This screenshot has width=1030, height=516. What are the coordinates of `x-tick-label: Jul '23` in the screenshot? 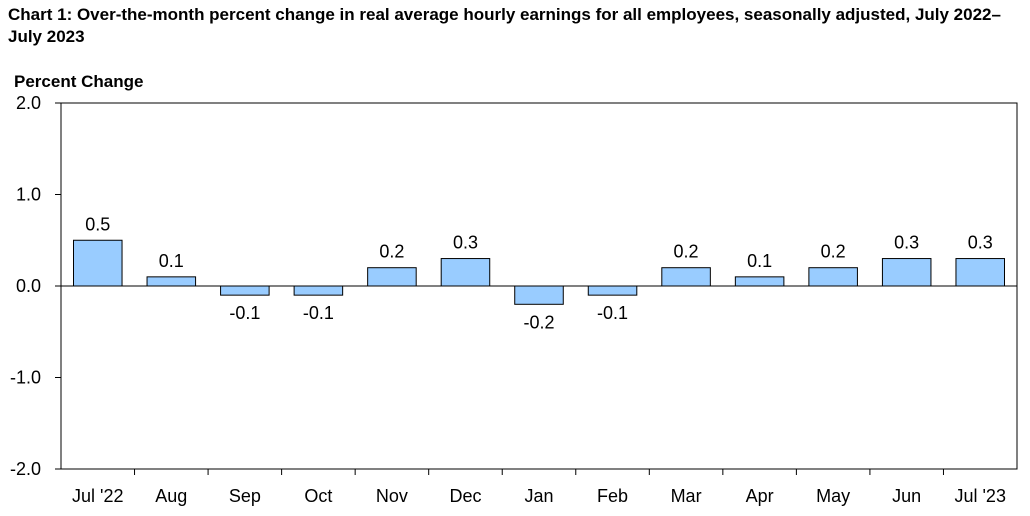 It's located at (979, 496).